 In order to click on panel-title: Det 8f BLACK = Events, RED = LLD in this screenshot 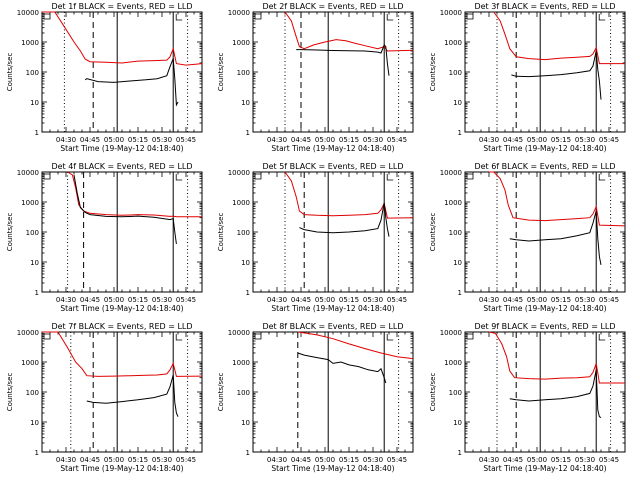, I will do `click(332, 326)`.